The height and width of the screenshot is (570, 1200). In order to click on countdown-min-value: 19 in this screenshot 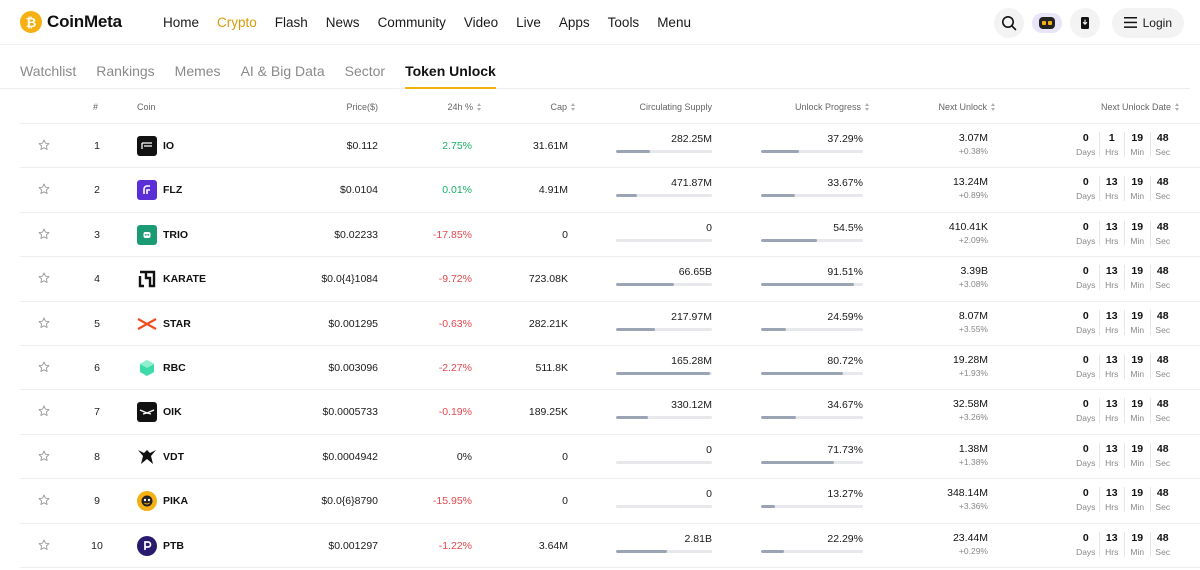, I will do `click(1137, 226)`.